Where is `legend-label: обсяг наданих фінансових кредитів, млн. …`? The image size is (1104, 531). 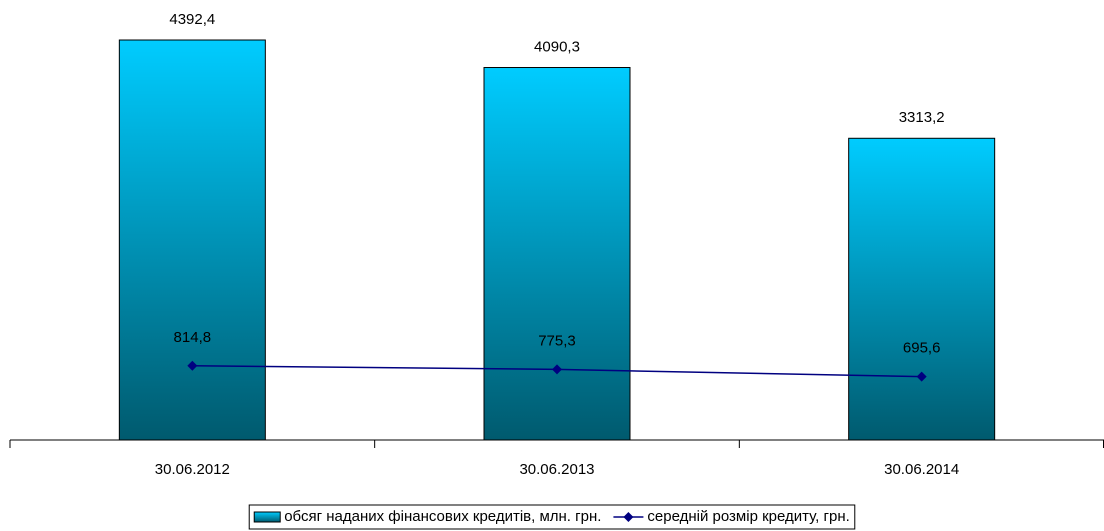 legend-label: обсяг наданих фінансових кредитів, млн. … is located at coordinates (442, 516).